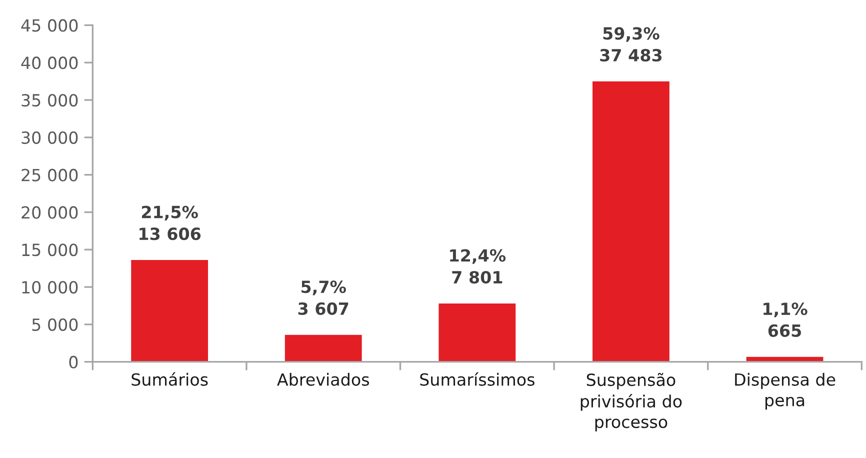 The height and width of the screenshot is (458, 866). What do you see at coordinates (631, 44) in the screenshot?
I see `data-label: 59,3% 37 483` at bounding box center [631, 44].